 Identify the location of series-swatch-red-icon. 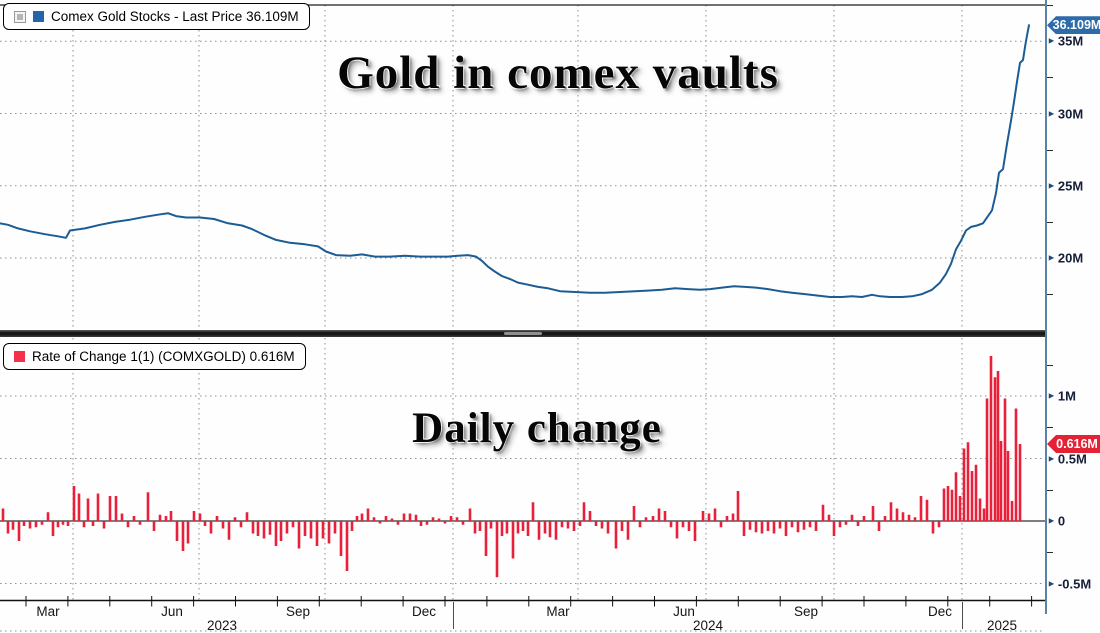
(19, 356).